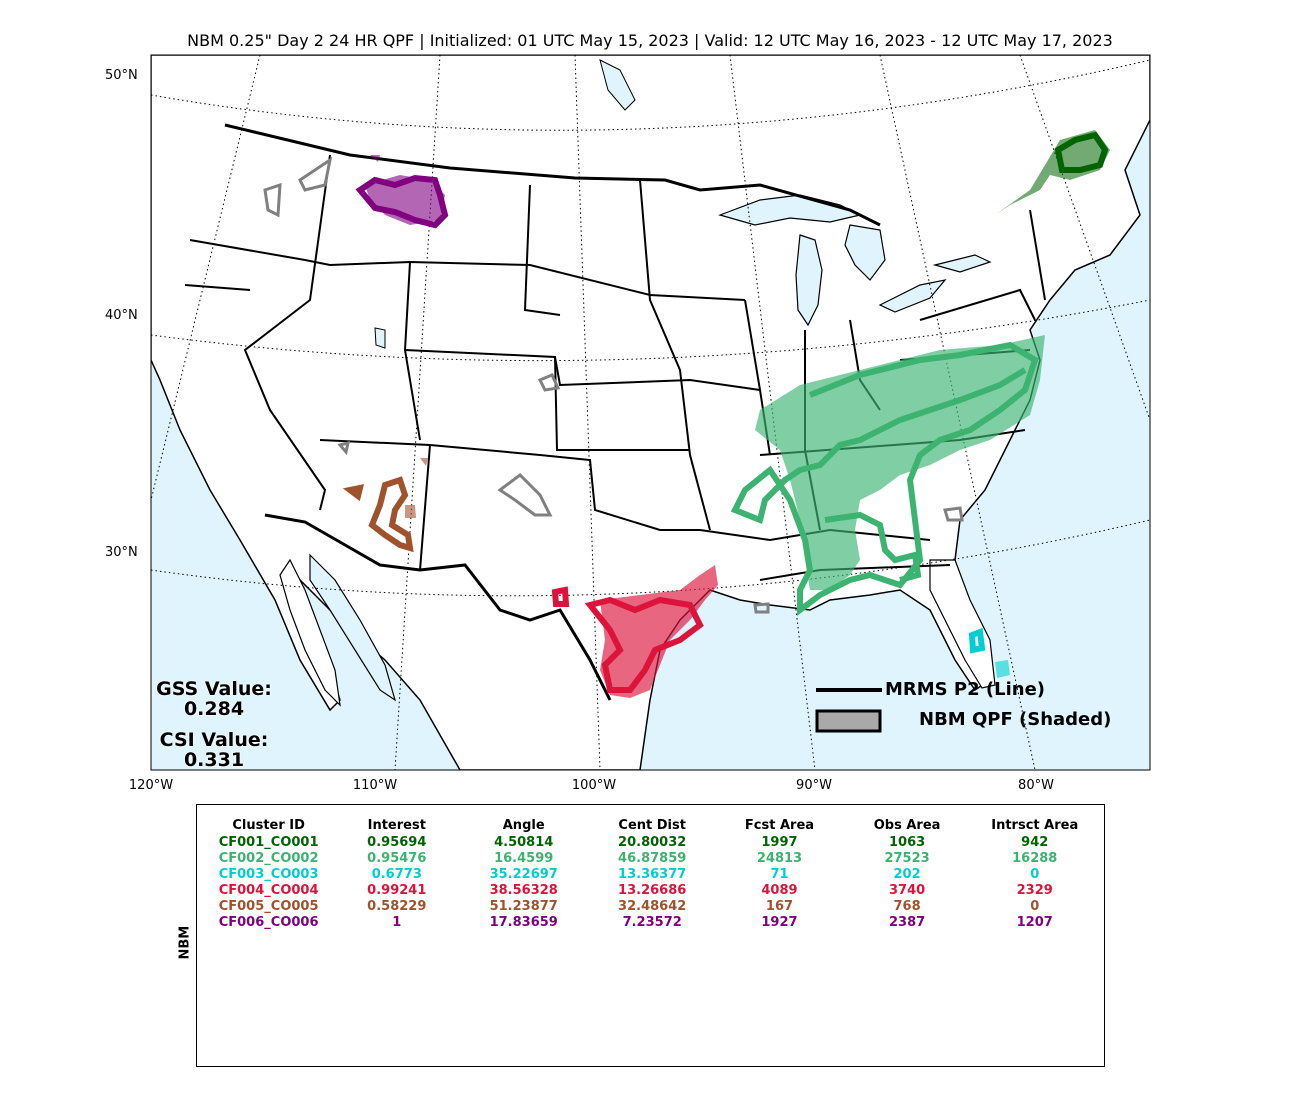  What do you see at coordinates (779, 890) in the screenshot?
I see `fcst-area: 4089` at bounding box center [779, 890].